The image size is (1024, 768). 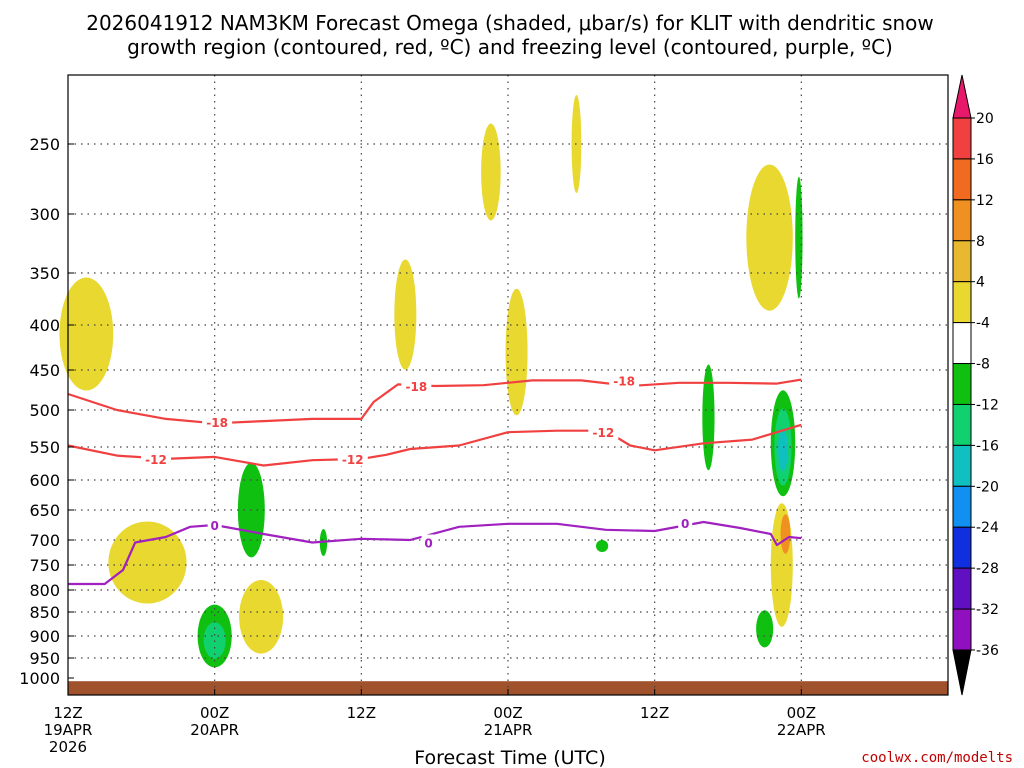 What do you see at coordinates (44, 658) in the screenshot?
I see `y-tick-label-950: 950` at bounding box center [44, 658].